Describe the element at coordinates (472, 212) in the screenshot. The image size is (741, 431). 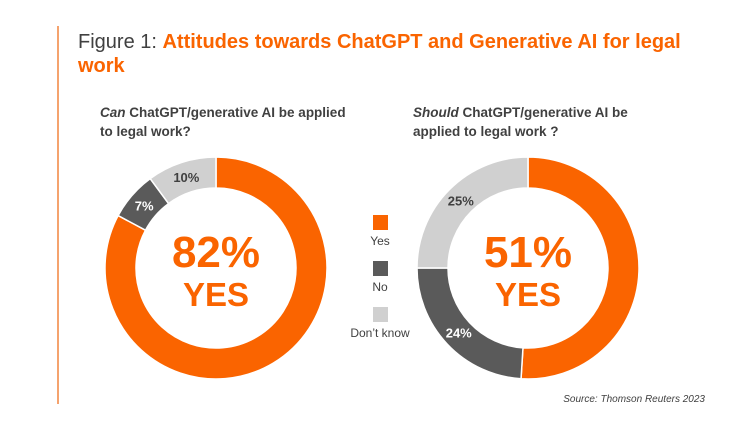
I see `donut-1-slice-dont-know` at that location.